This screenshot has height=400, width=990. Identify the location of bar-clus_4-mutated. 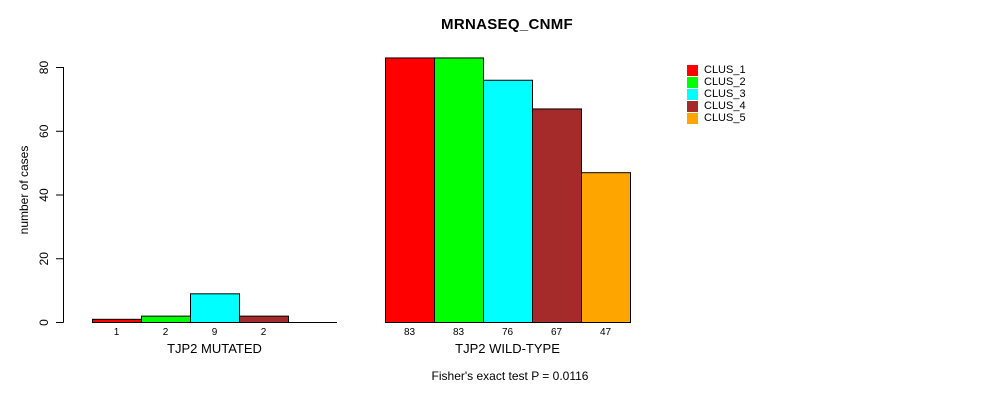
(264, 319).